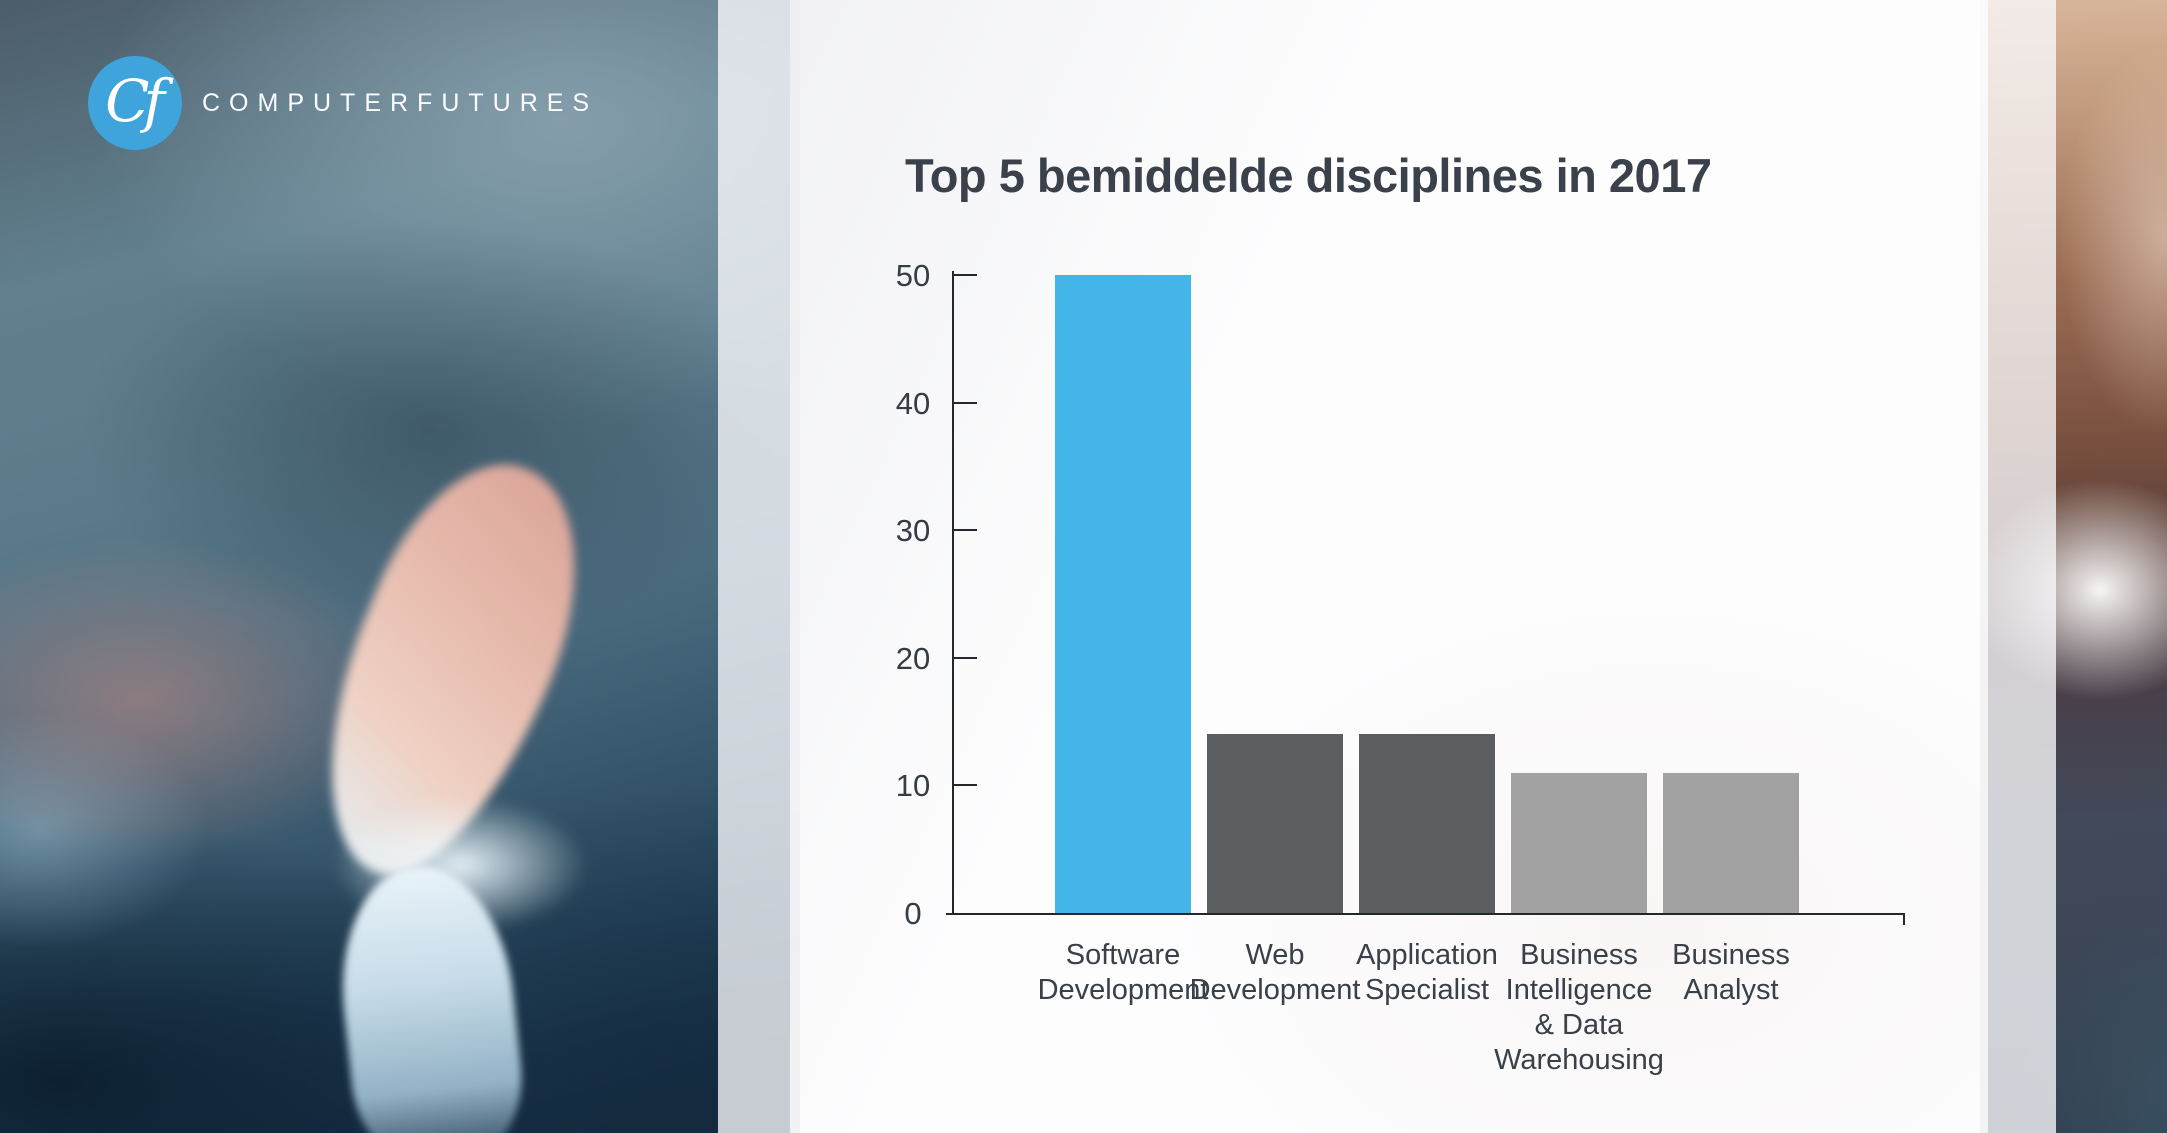 The image size is (2167, 1133). Describe the element at coordinates (913, 403) in the screenshot. I see `y-tick-label: 40` at that location.